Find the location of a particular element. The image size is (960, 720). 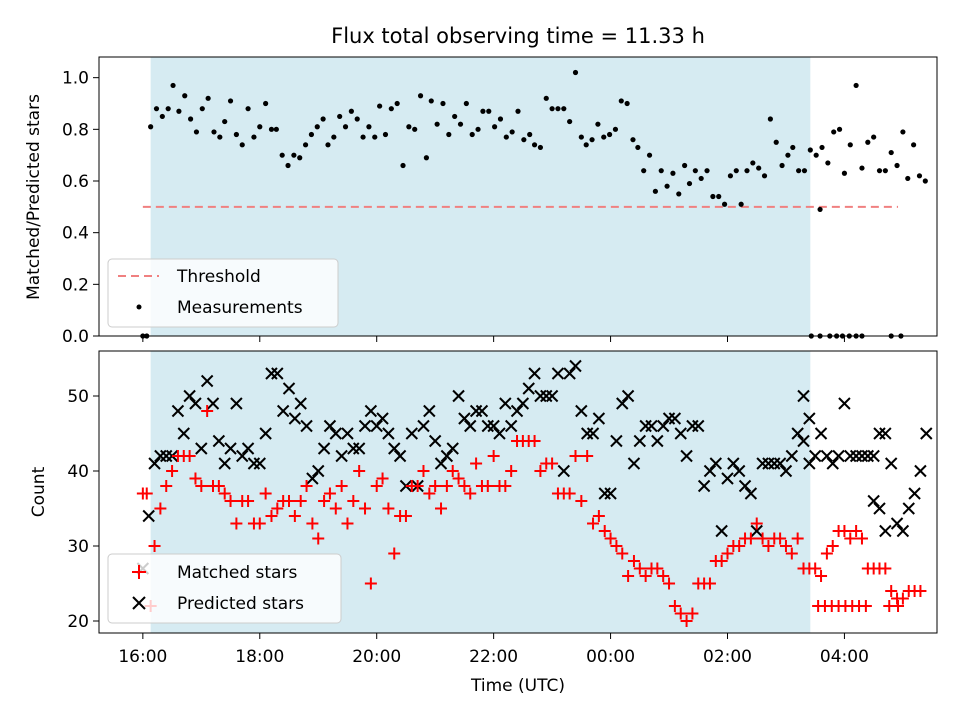

bottom-y-ticks: 20 30 40 50 is located at coordinates (83, 509).